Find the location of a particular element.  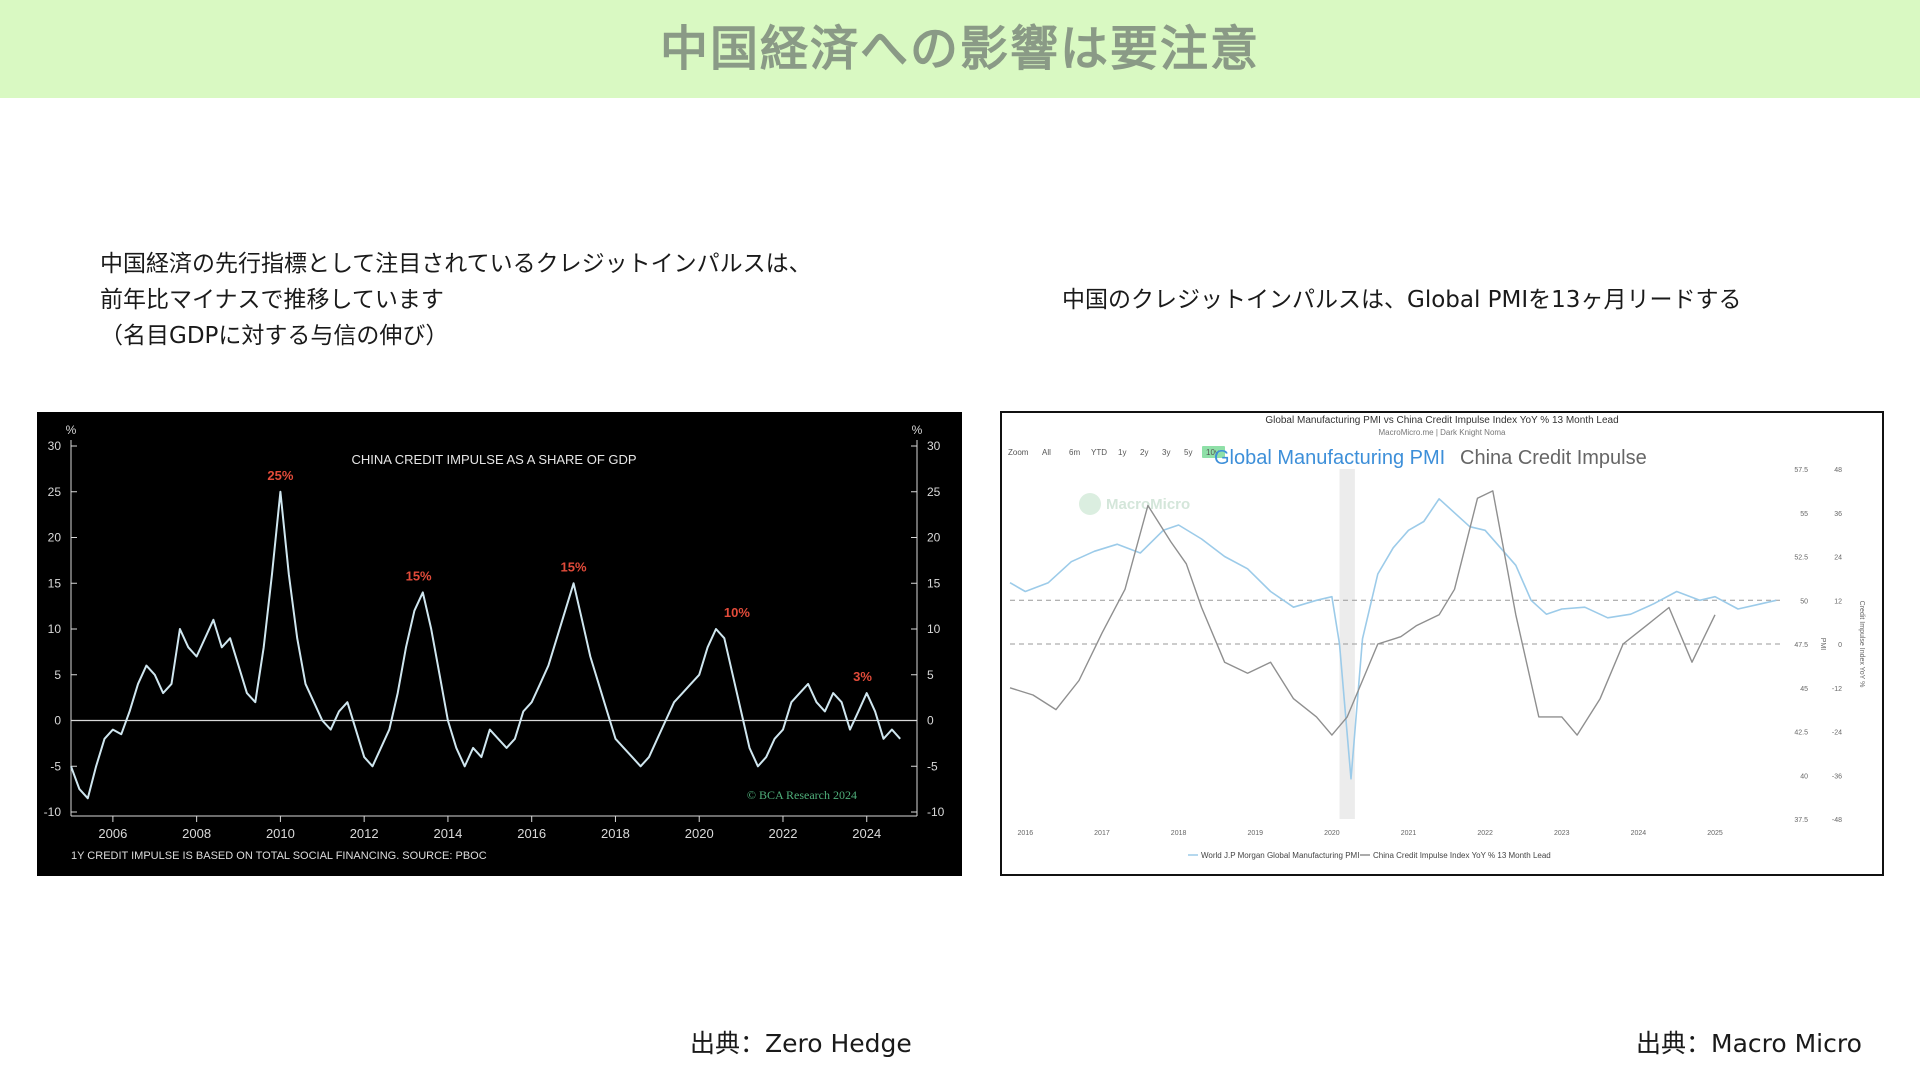

y-tick-label-right: 5 is located at coordinates (930, 675).